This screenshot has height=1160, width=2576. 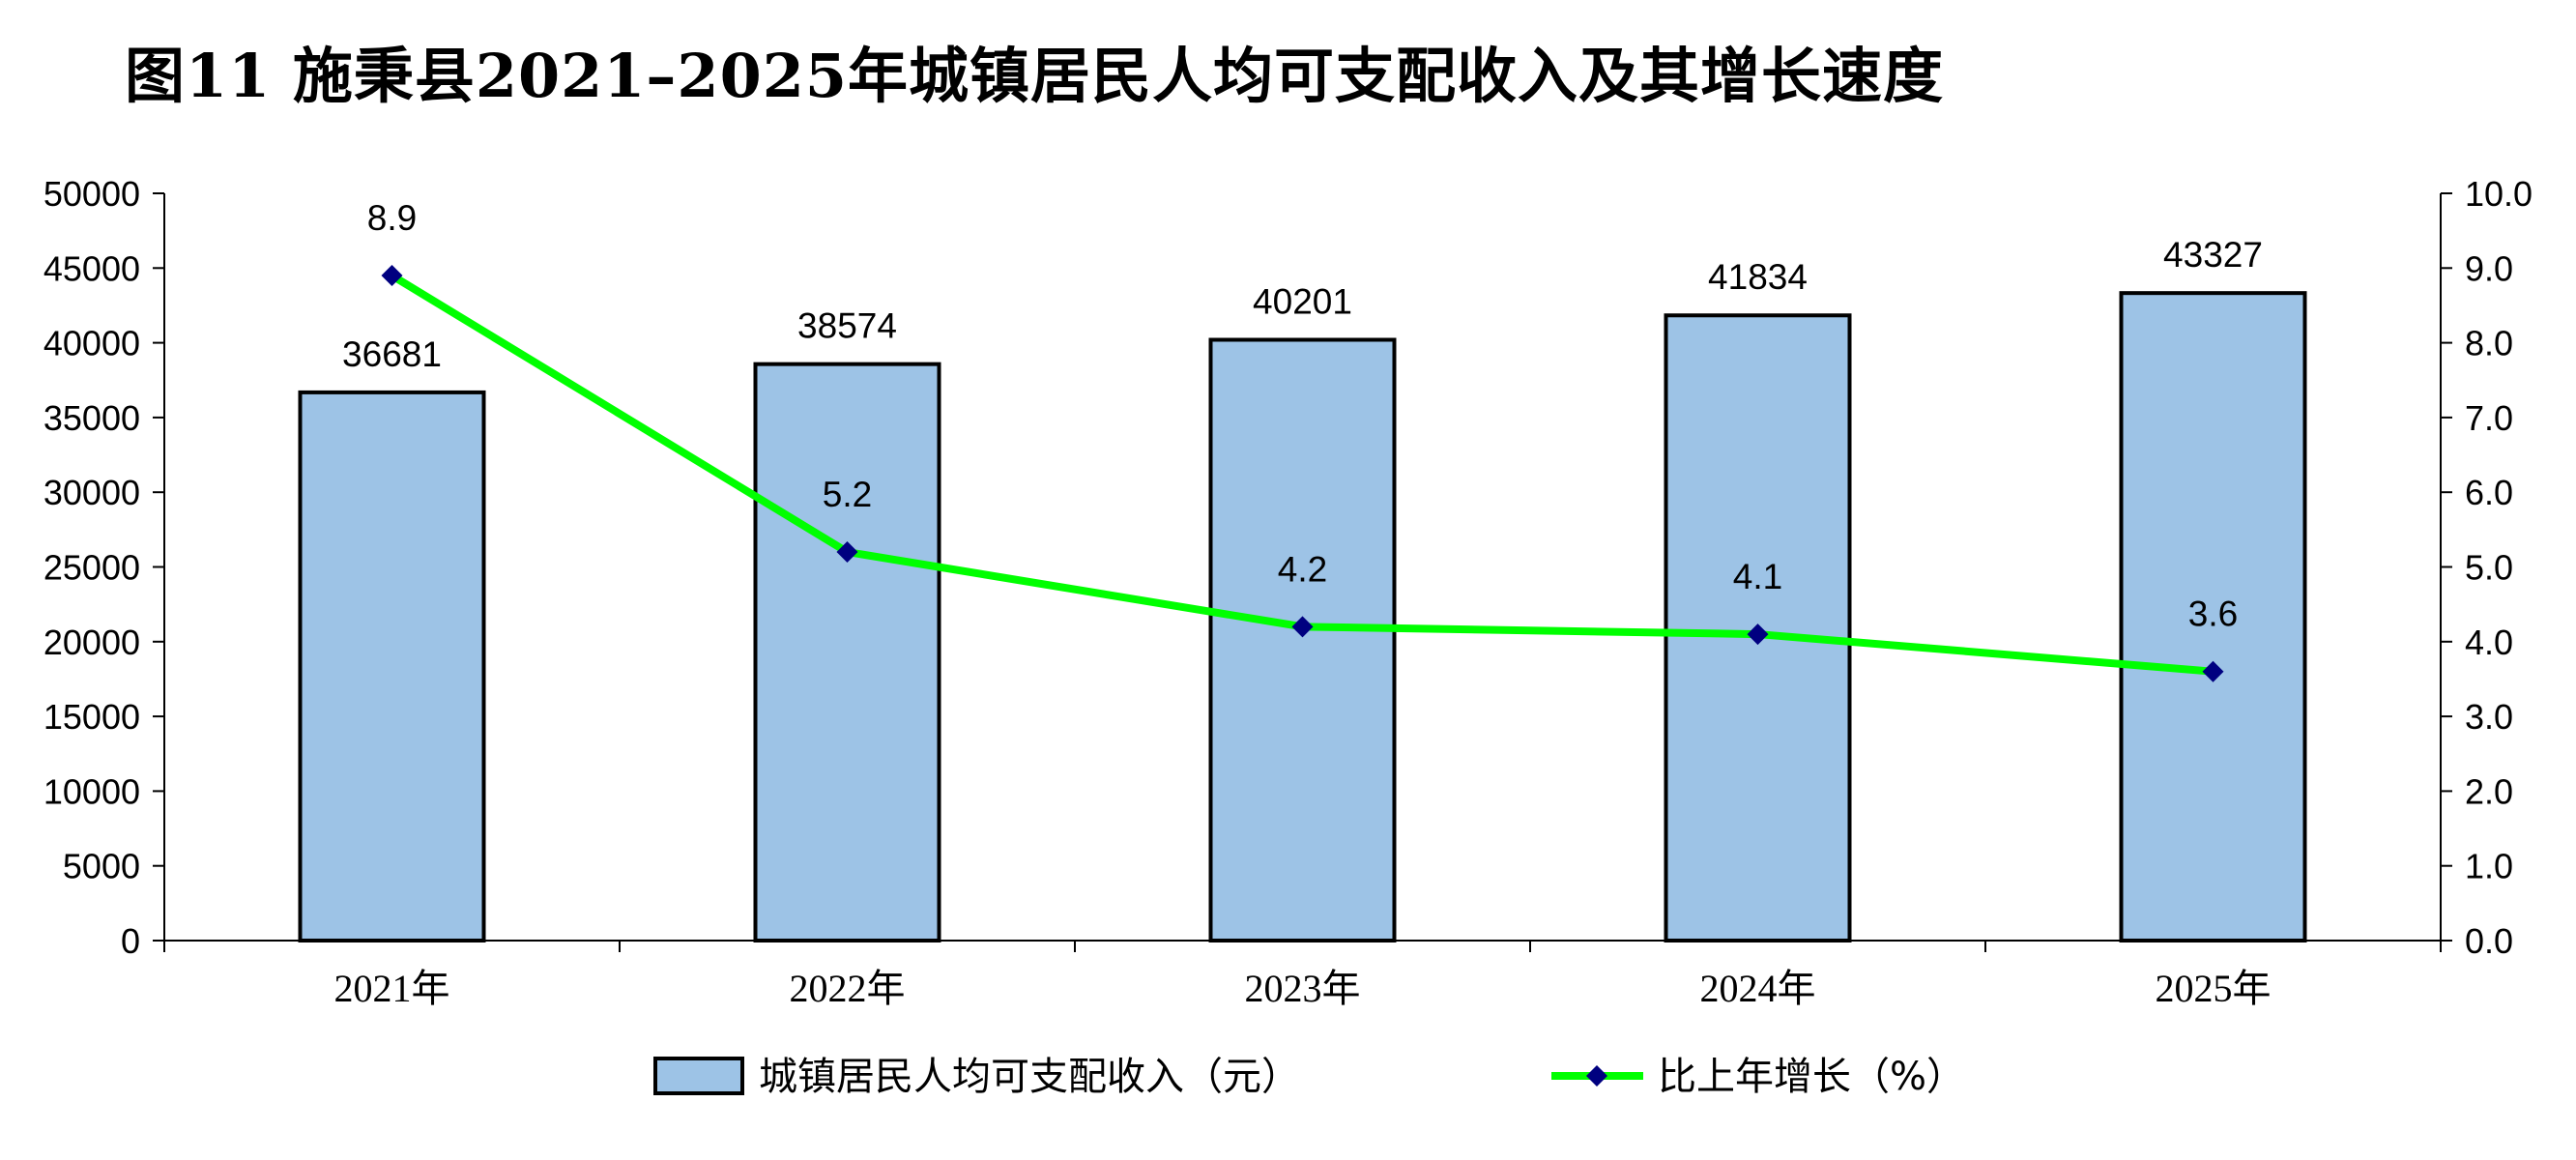 What do you see at coordinates (847, 494) in the screenshot?
I see `line-data-label: 5.2` at bounding box center [847, 494].